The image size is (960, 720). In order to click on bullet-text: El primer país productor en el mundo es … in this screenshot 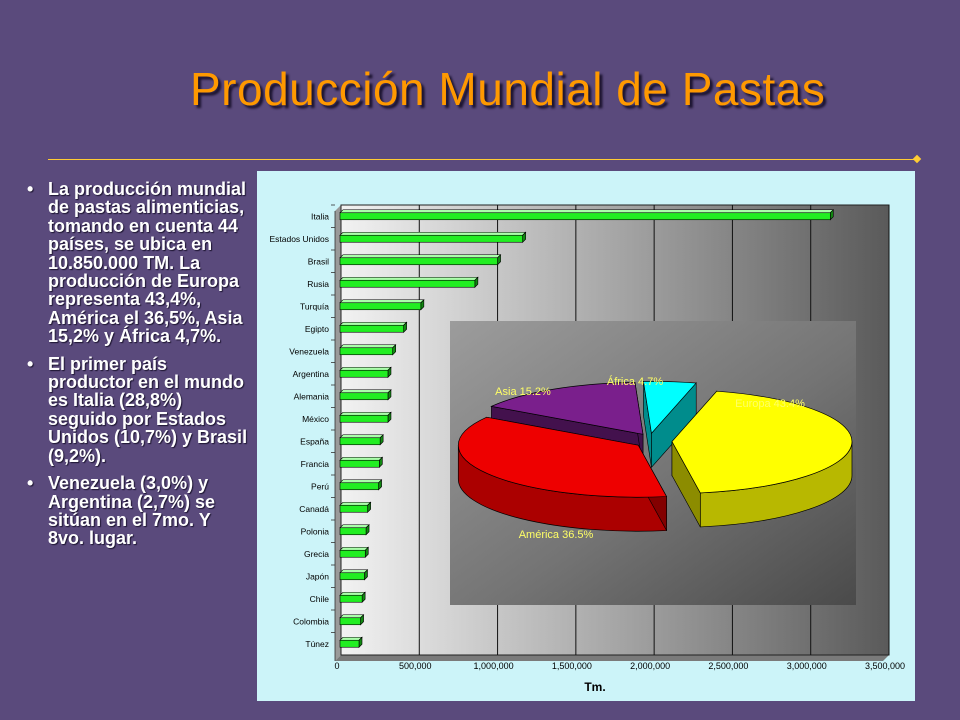, I will do `click(148, 409)`.